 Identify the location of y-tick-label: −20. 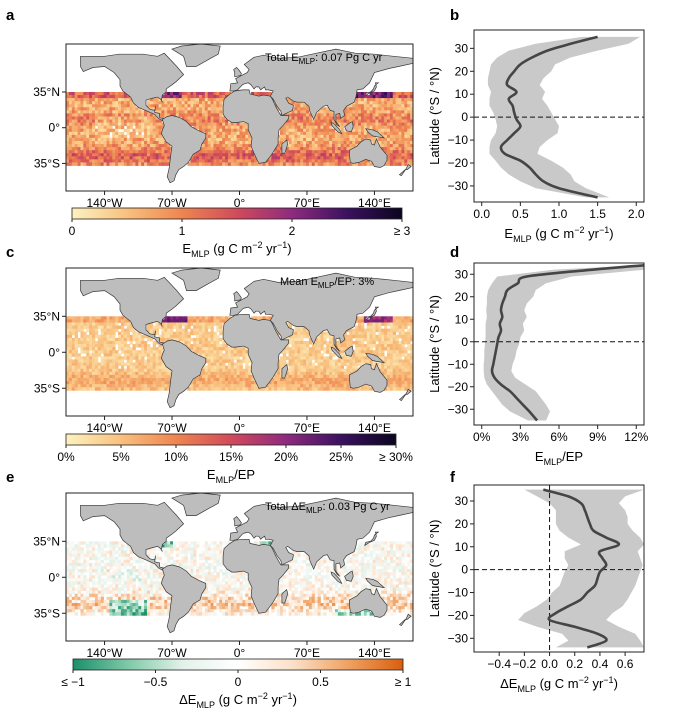
(458, 387).